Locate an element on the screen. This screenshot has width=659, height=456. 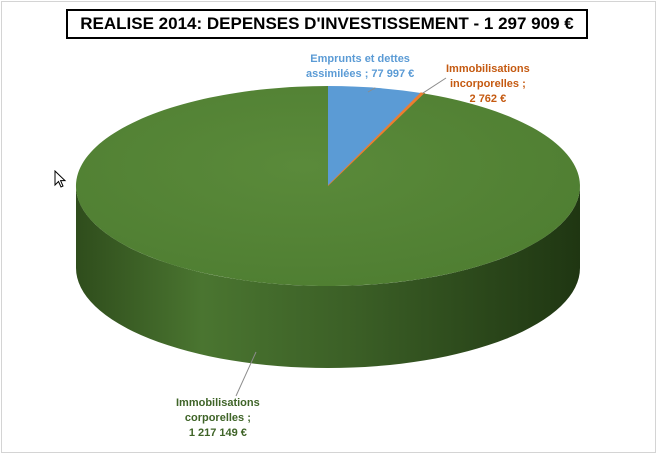
slice-label-line: corporelles ; is located at coordinates (217, 418).